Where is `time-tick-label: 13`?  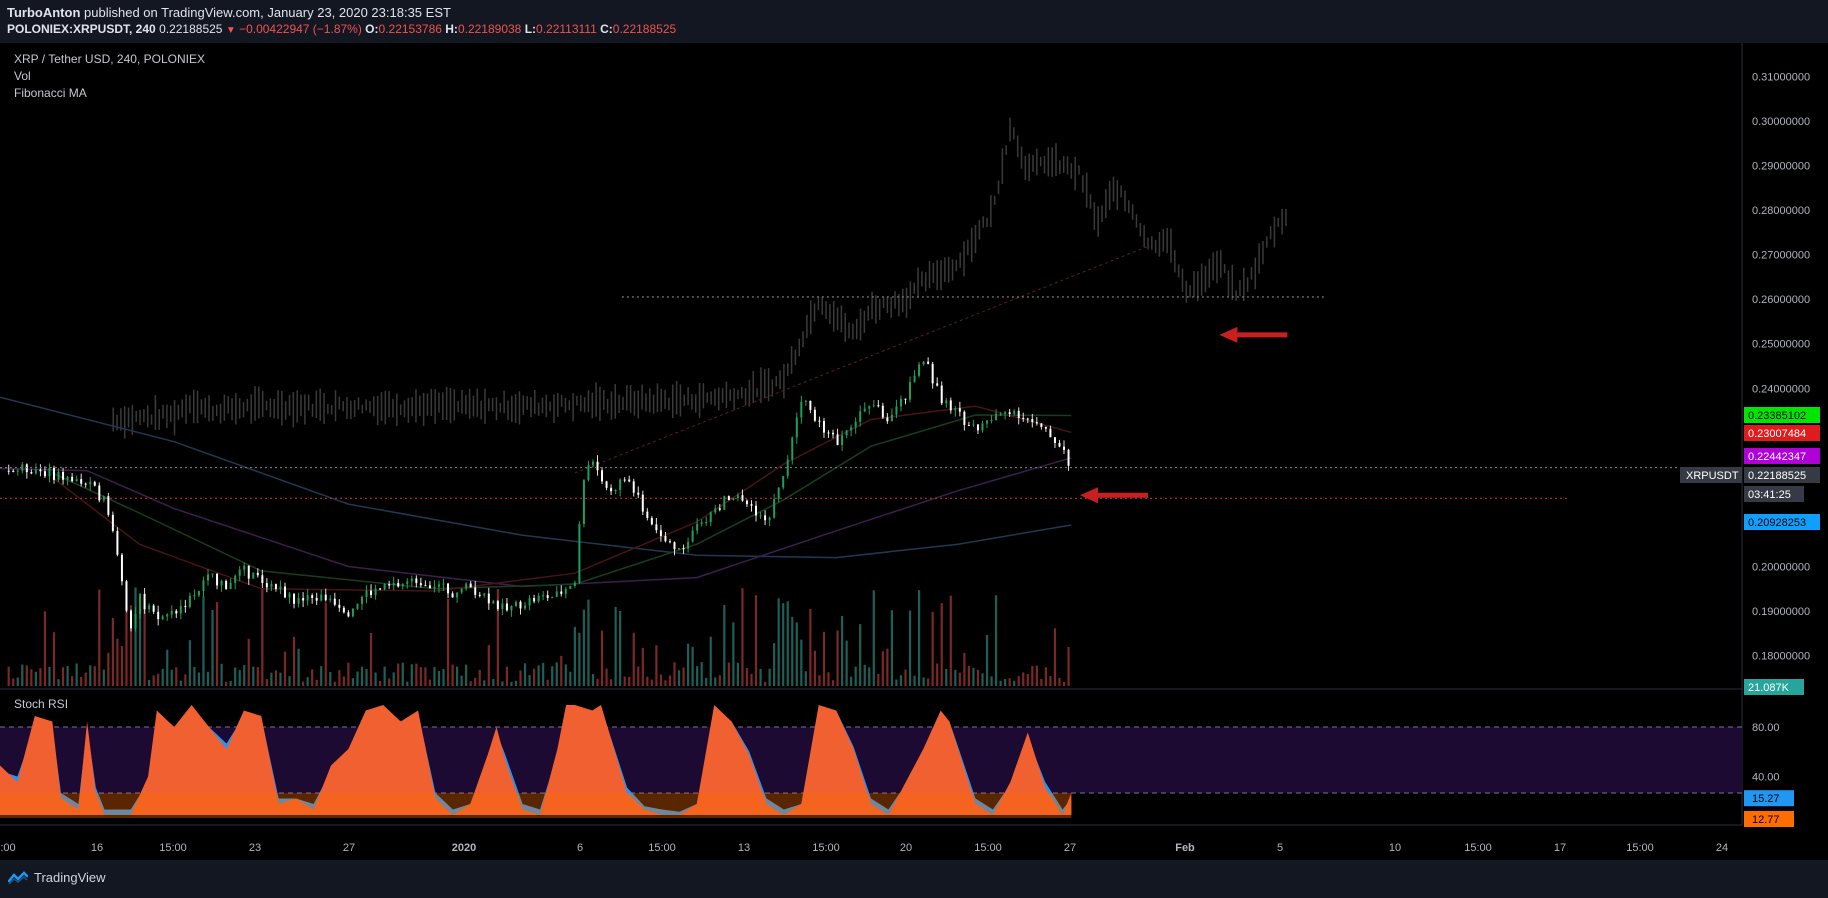 time-tick-label: 13 is located at coordinates (744, 848).